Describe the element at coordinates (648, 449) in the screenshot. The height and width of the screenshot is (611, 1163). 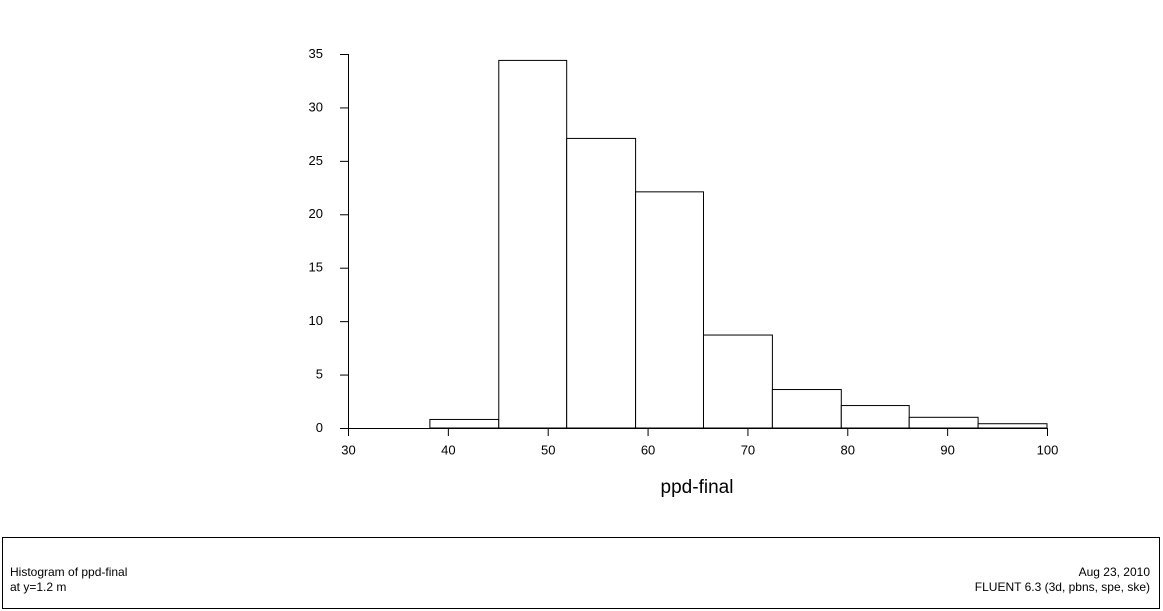
I see `x-tick-label: 60` at that location.